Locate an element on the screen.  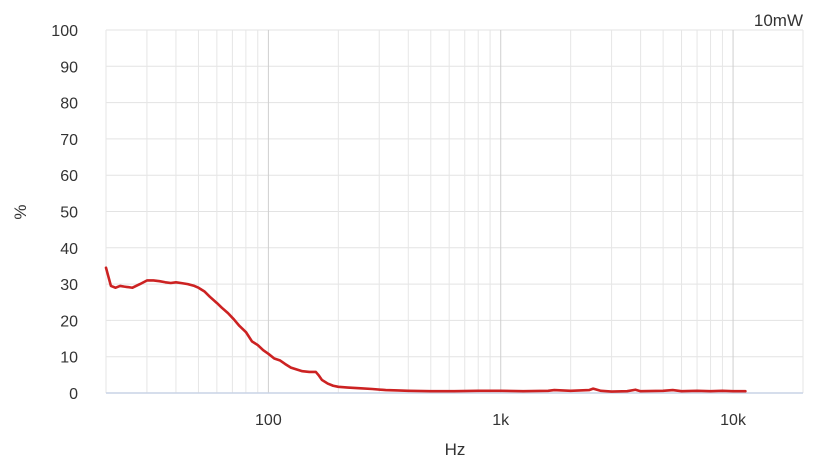
y-tick-label: 30 is located at coordinates (69, 285).